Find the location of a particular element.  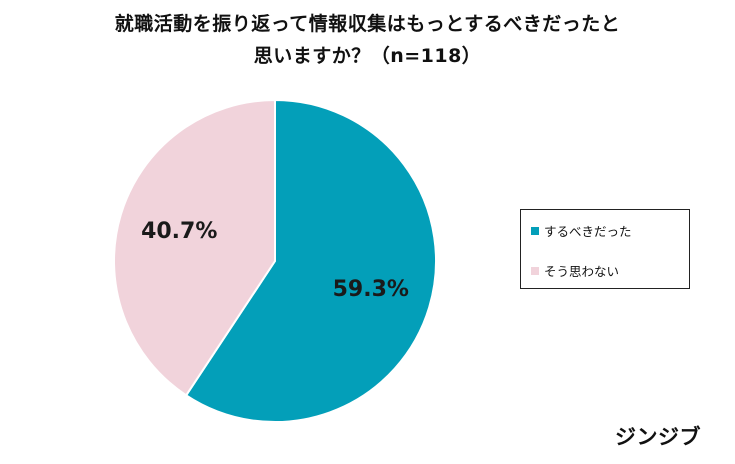

chart-legend: するべきだった そう思わない is located at coordinates (605, 249).